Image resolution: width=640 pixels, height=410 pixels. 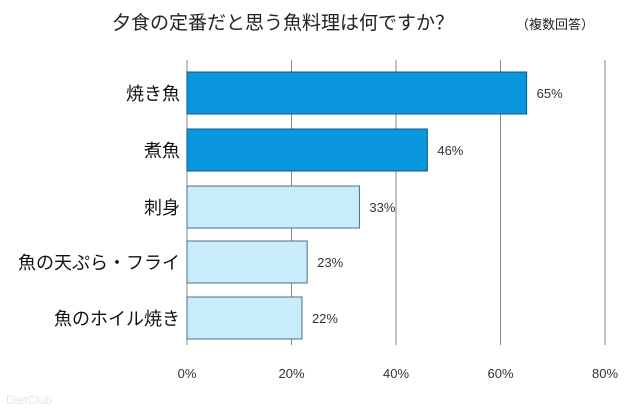 I want to click on category-label-0: 焼き魚, so click(x=153, y=94).